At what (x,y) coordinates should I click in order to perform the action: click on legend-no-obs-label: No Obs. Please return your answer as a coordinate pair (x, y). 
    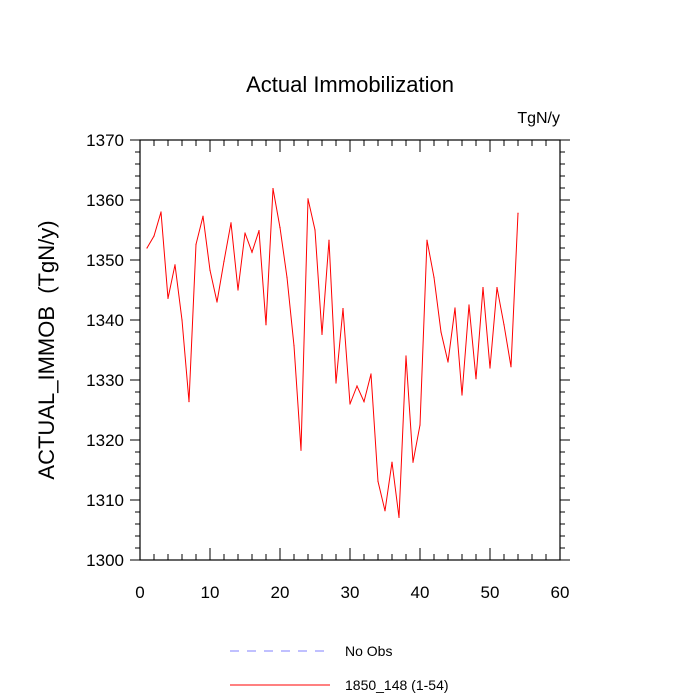
    Looking at the image, I should click on (368, 651).